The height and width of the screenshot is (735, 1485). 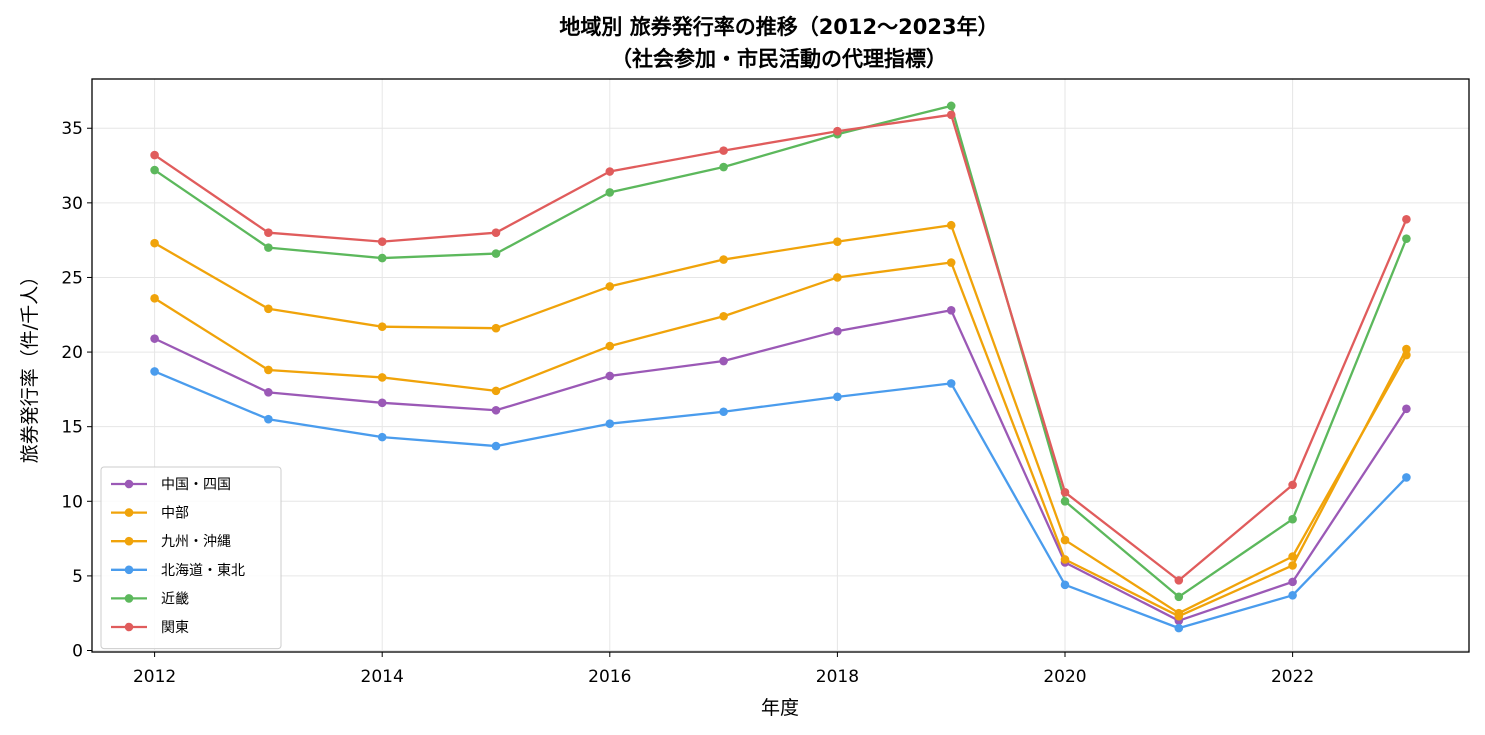 I want to click on legend-label: 近畿, so click(x=175, y=599).